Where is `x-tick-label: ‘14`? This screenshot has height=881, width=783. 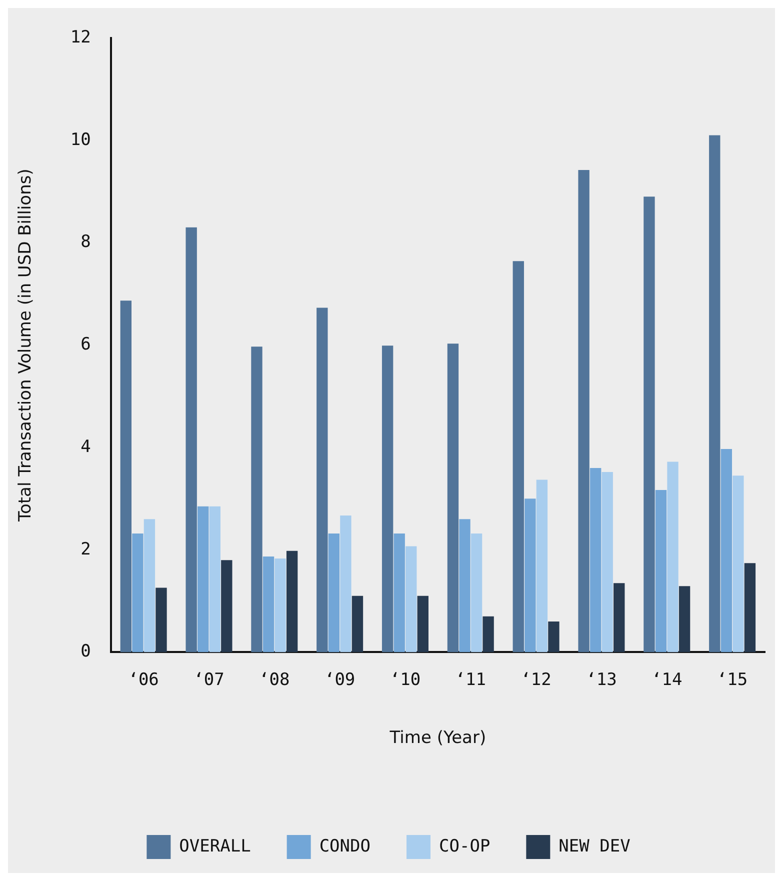 x-tick-label: ‘14 is located at coordinates (667, 680).